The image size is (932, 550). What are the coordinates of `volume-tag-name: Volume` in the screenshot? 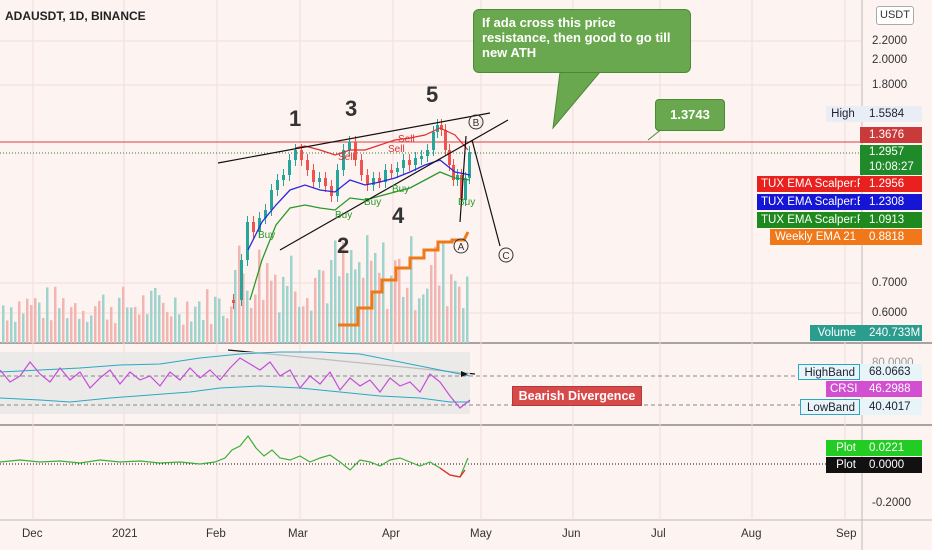 It's located at (835, 333).